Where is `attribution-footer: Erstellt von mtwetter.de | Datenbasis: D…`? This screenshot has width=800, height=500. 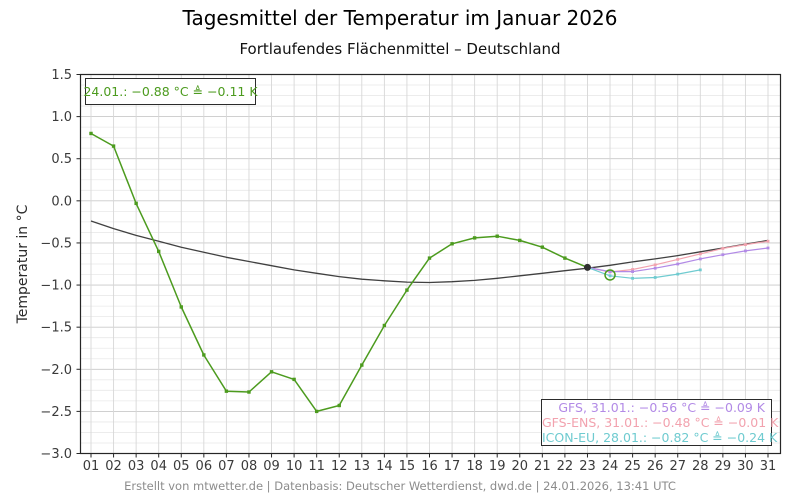
attribution-footer: Erstellt von mtwetter.de | Datenbasis: D… is located at coordinates (400, 486).